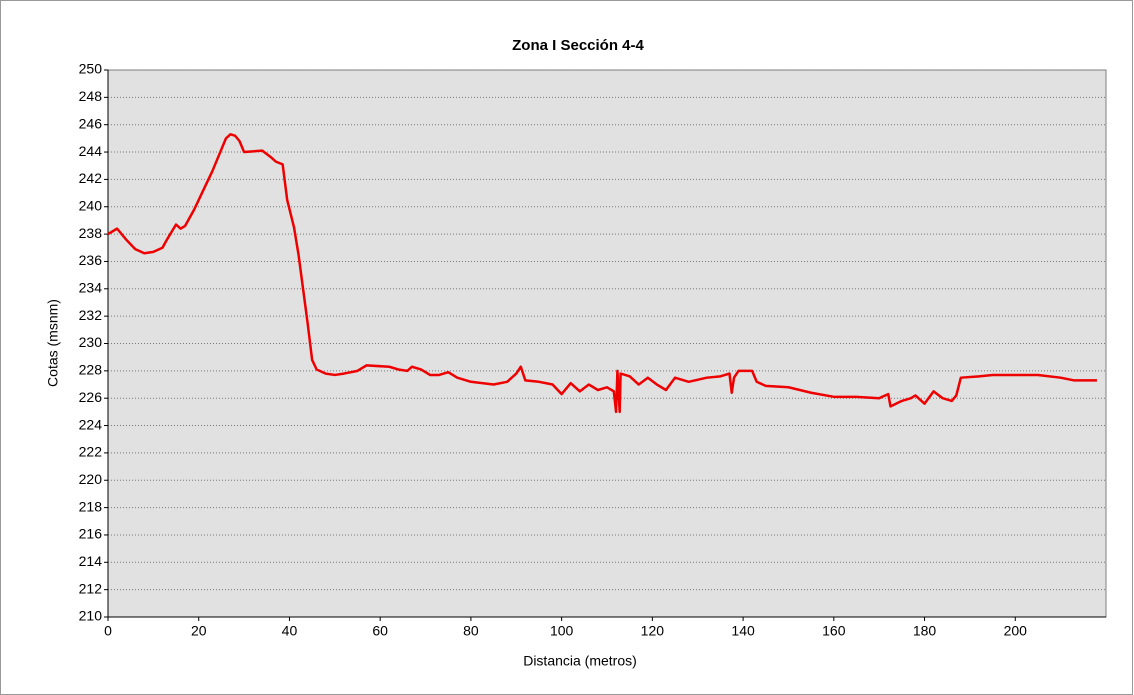 This screenshot has width=1134, height=695. I want to click on x-tick-label: 80, so click(471, 631).